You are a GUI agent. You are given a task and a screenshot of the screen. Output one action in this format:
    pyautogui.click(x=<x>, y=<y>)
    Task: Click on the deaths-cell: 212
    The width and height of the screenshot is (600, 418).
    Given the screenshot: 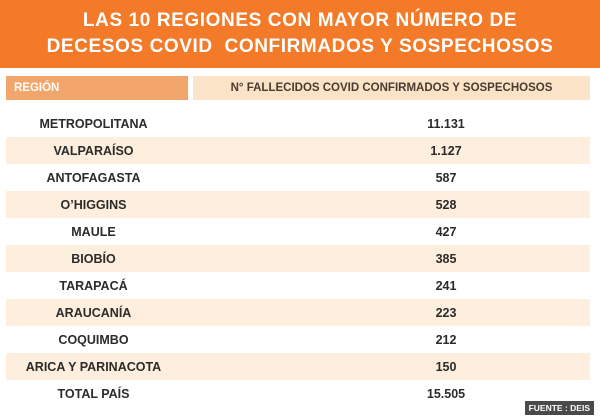 What is the action you would take?
    pyautogui.click(x=446, y=339)
    